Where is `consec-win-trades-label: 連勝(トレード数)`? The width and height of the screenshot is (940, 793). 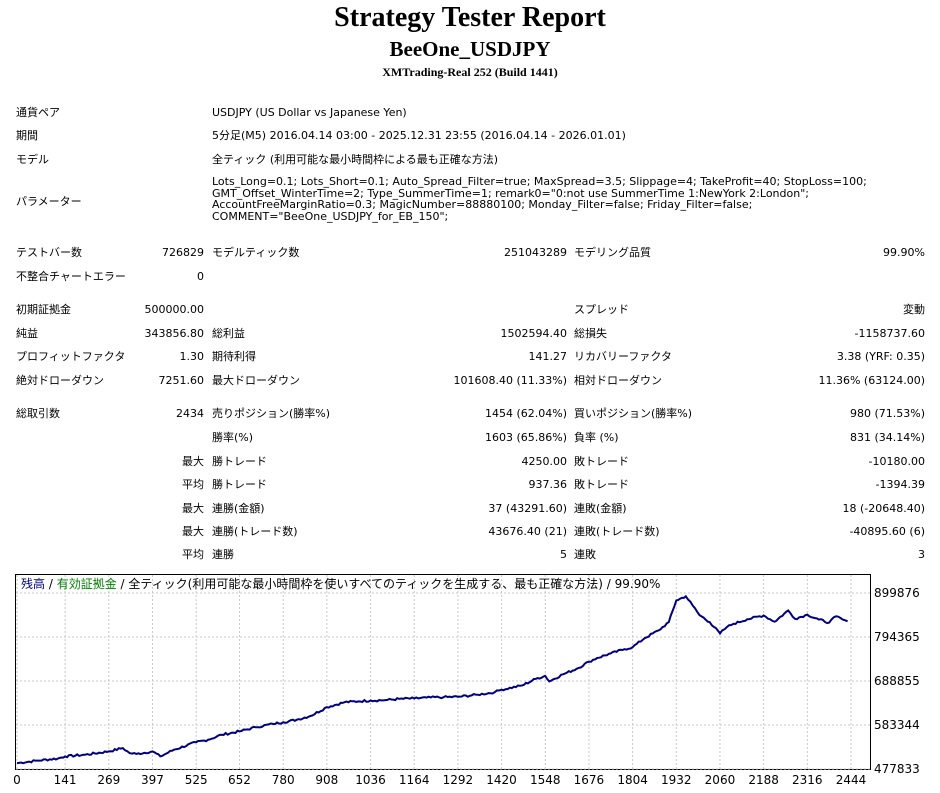
consec-win-trades-label: 連勝(トレード数) is located at coordinates (255, 531).